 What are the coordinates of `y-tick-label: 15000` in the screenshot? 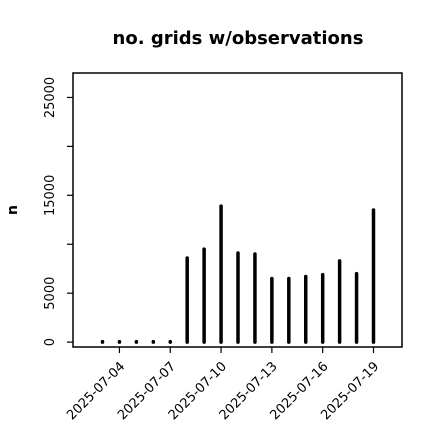 It's located at (50, 195).